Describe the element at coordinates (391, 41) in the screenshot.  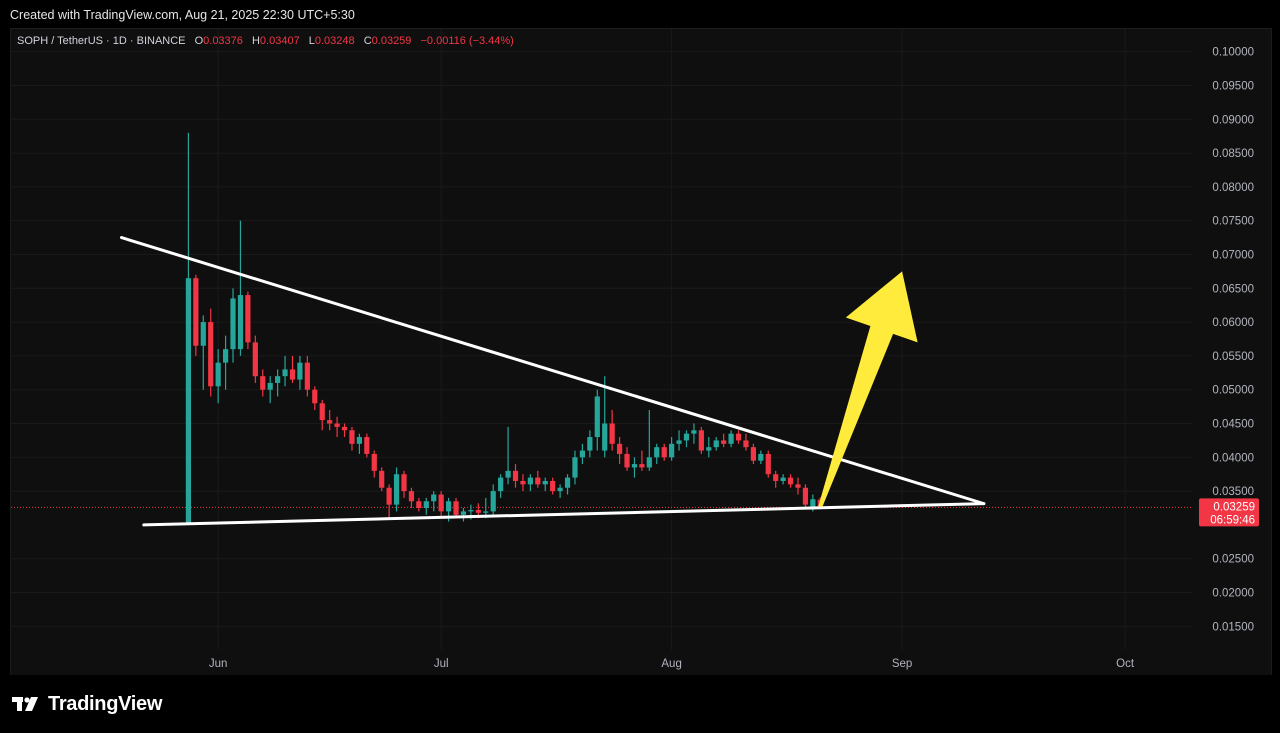
I see `close-value: 0.03259` at that location.